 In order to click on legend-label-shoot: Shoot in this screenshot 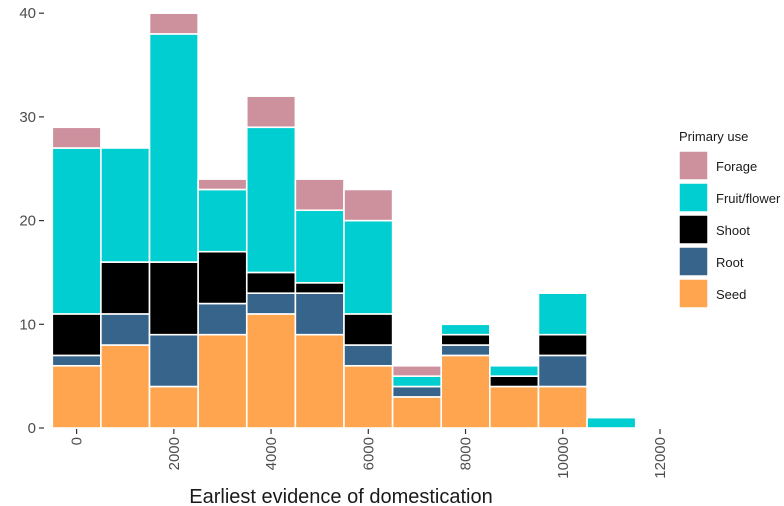, I will do `click(733, 230)`.